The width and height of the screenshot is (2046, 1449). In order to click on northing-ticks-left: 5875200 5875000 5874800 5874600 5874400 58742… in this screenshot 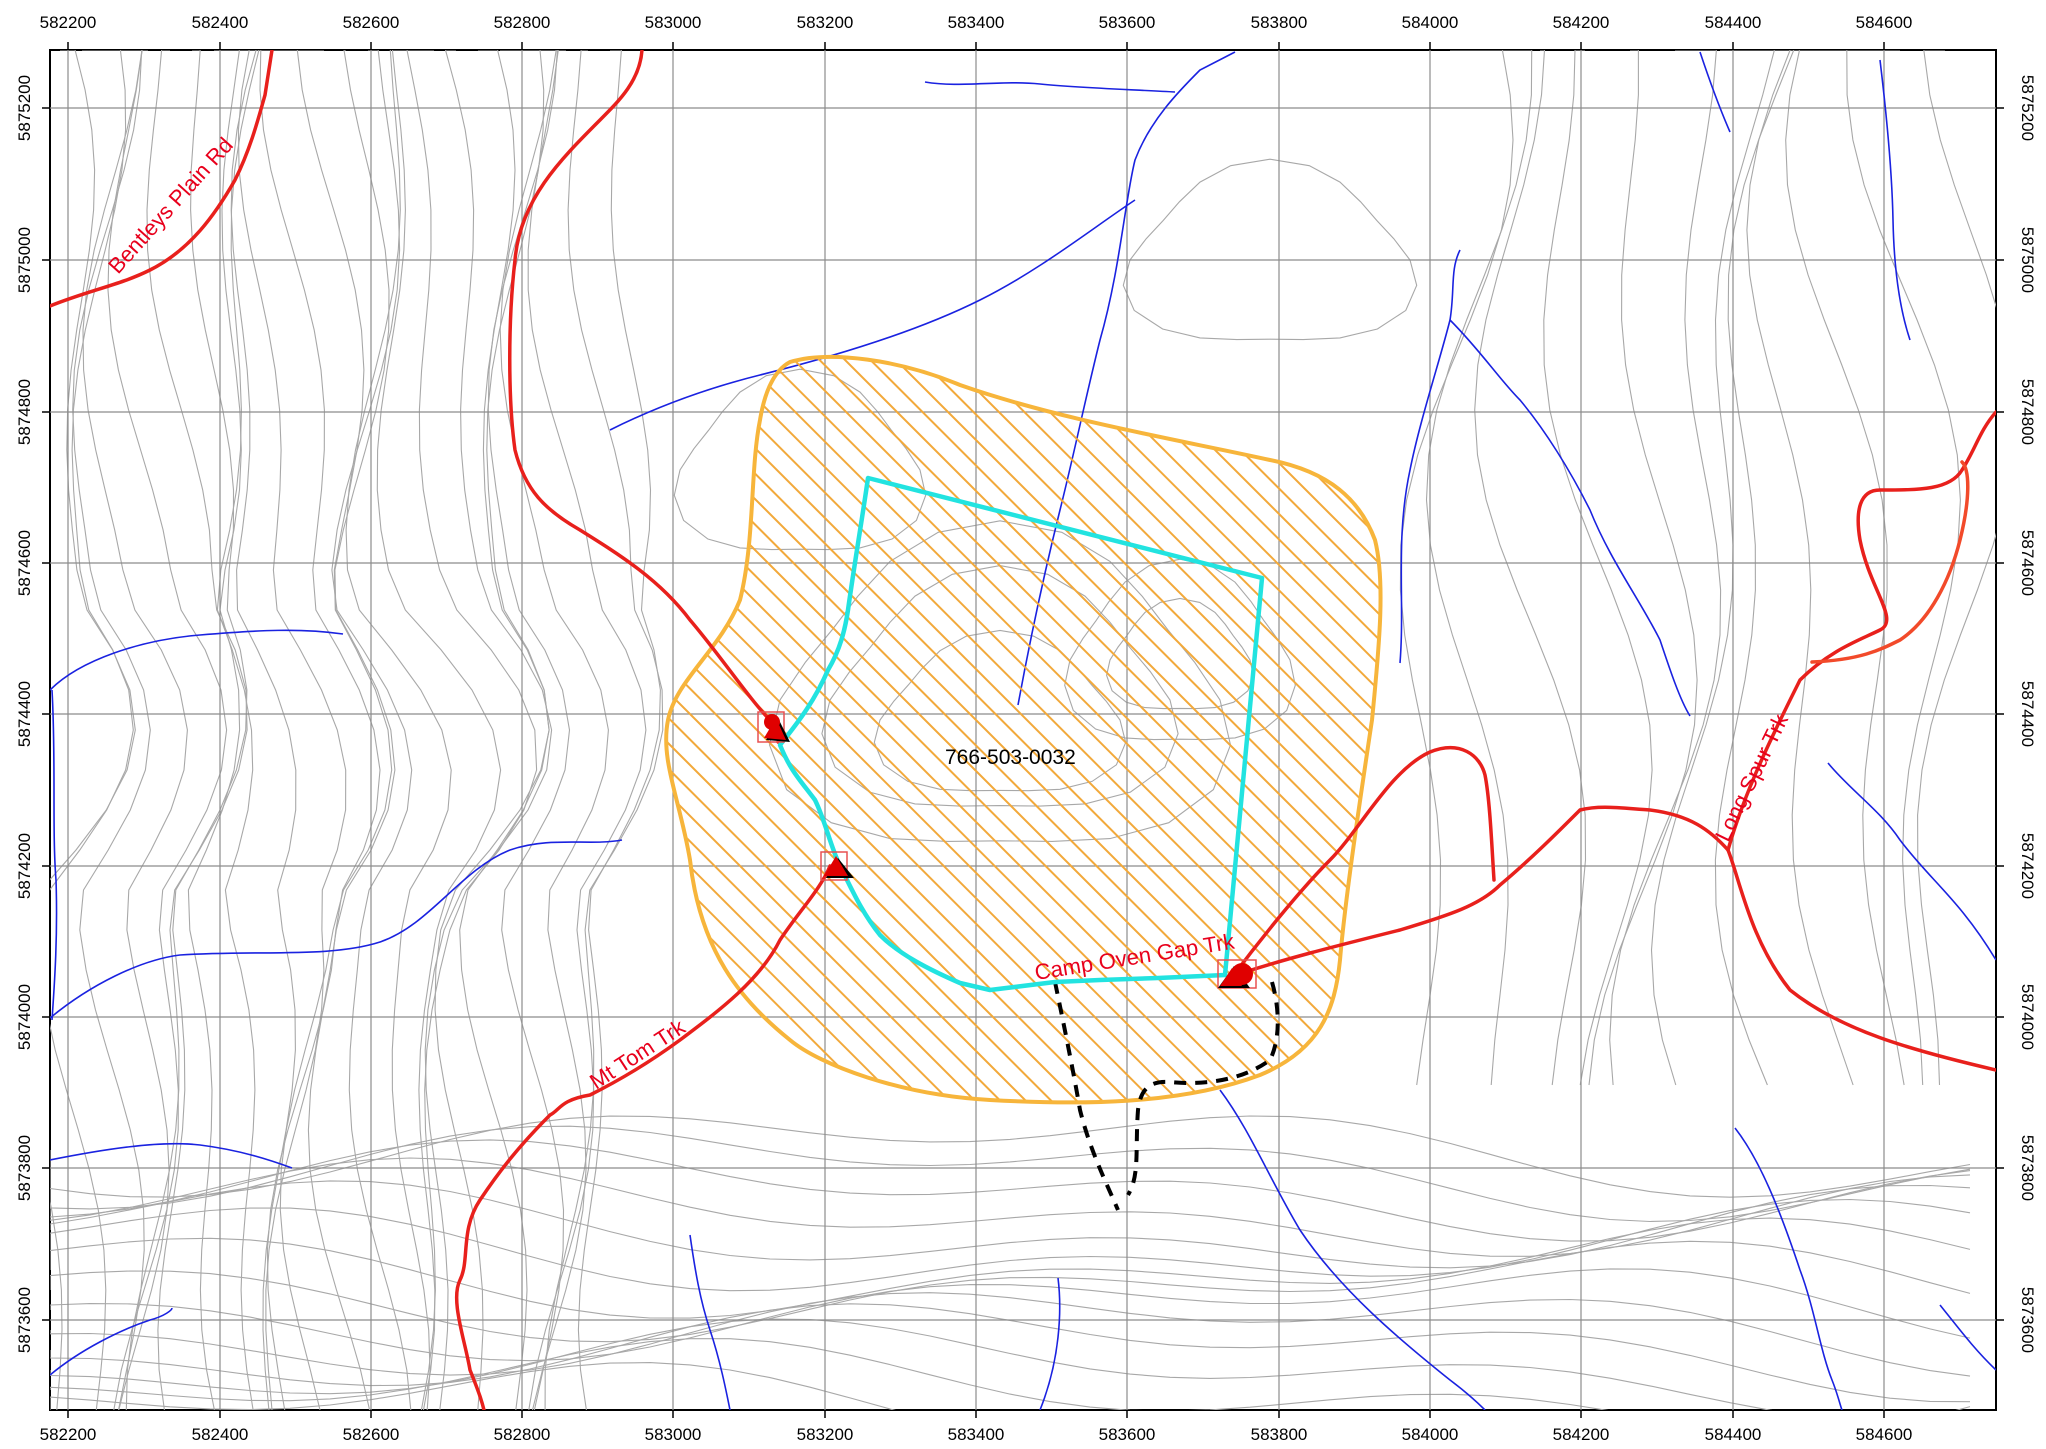, I will do `click(32, 714)`.